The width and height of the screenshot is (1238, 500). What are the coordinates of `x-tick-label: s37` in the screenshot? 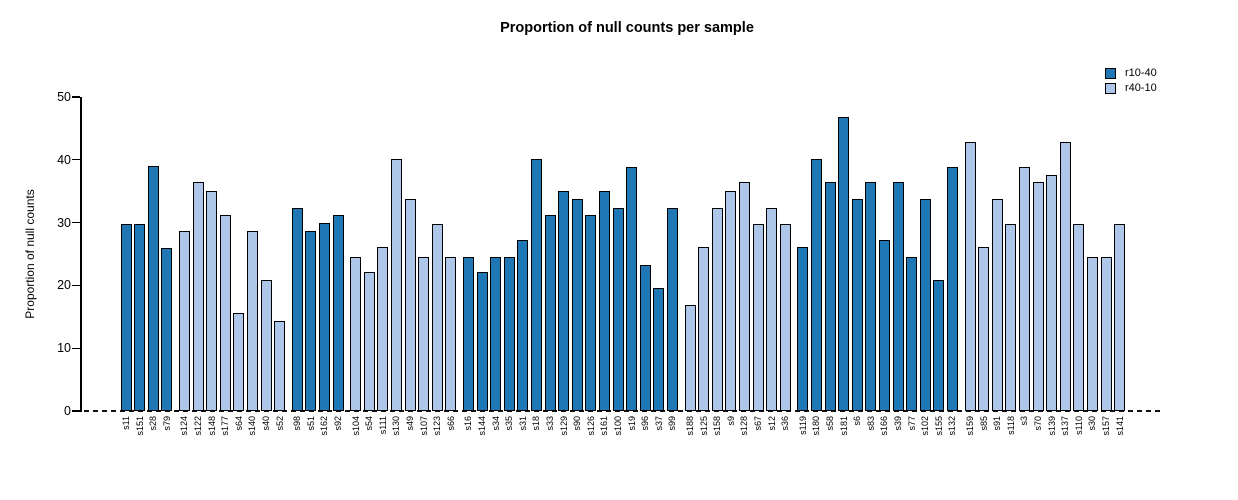 It's located at (658, 423).